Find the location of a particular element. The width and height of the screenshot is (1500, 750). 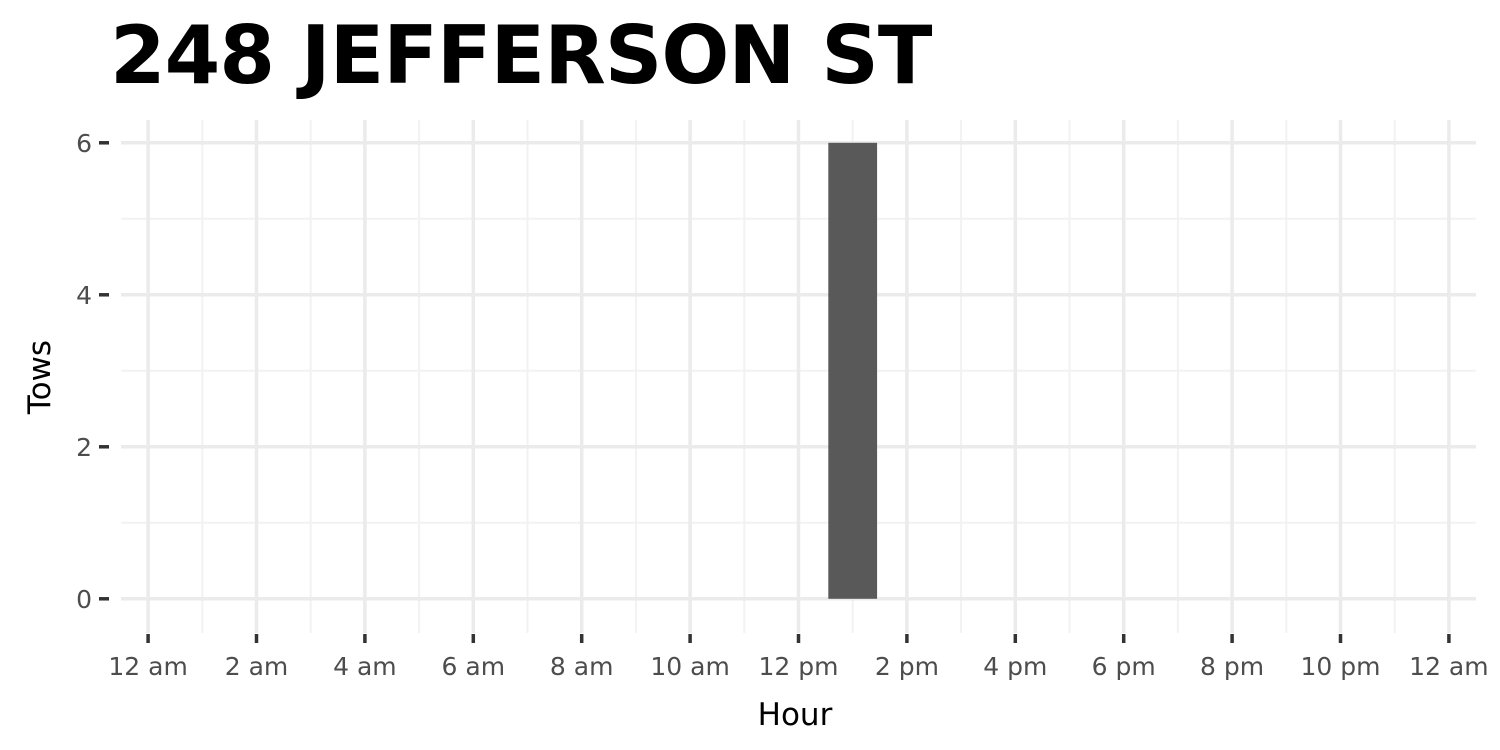

x-tick-label: 2 pm is located at coordinates (907, 666).